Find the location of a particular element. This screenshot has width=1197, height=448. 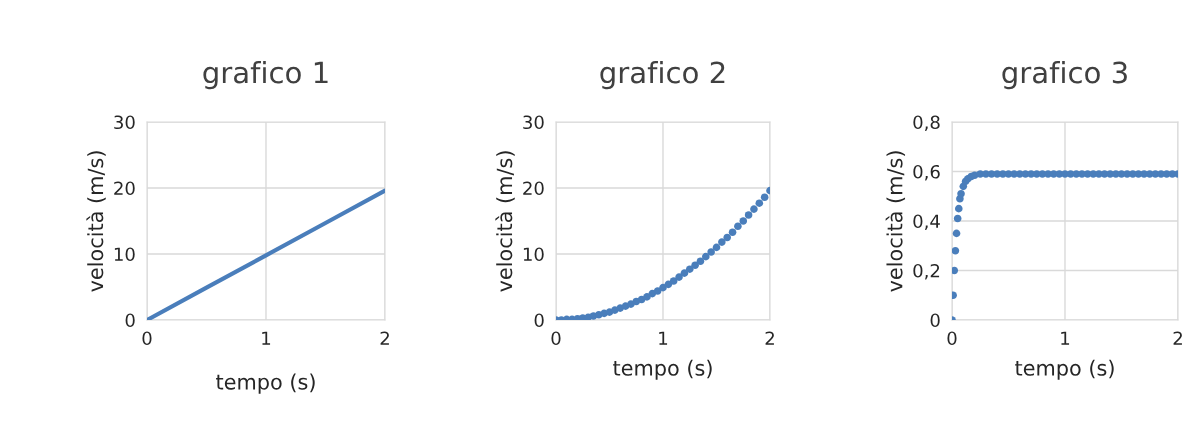

chart-title: grafico 2 is located at coordinates (662, 75).